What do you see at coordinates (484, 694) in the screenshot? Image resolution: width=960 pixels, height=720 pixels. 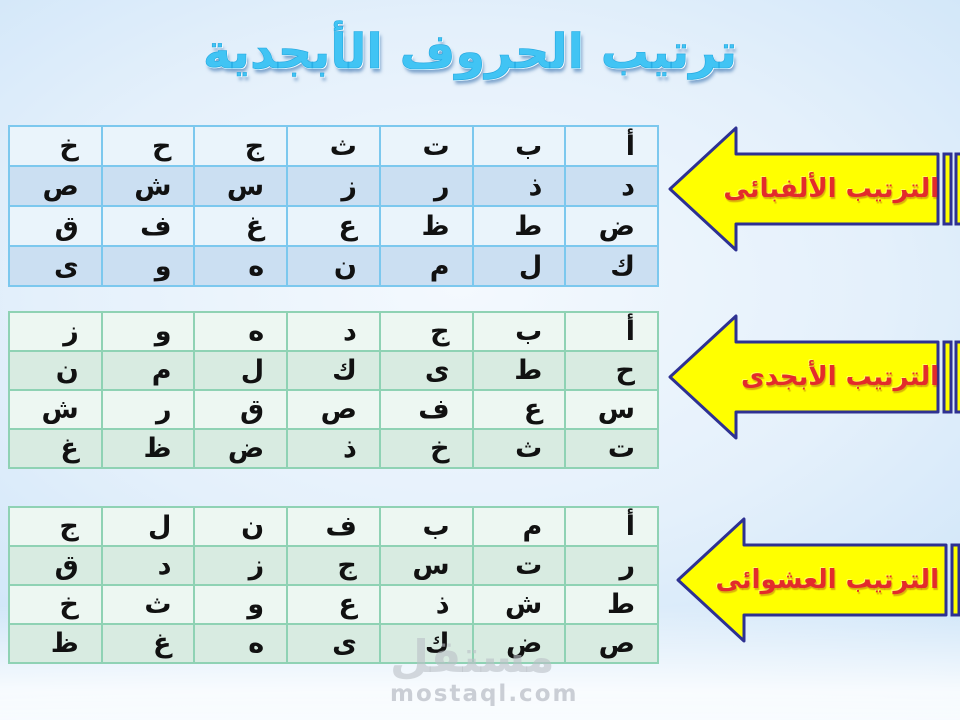 I see `watermark-url: mostaql.com` at bounding box center [484, 694].